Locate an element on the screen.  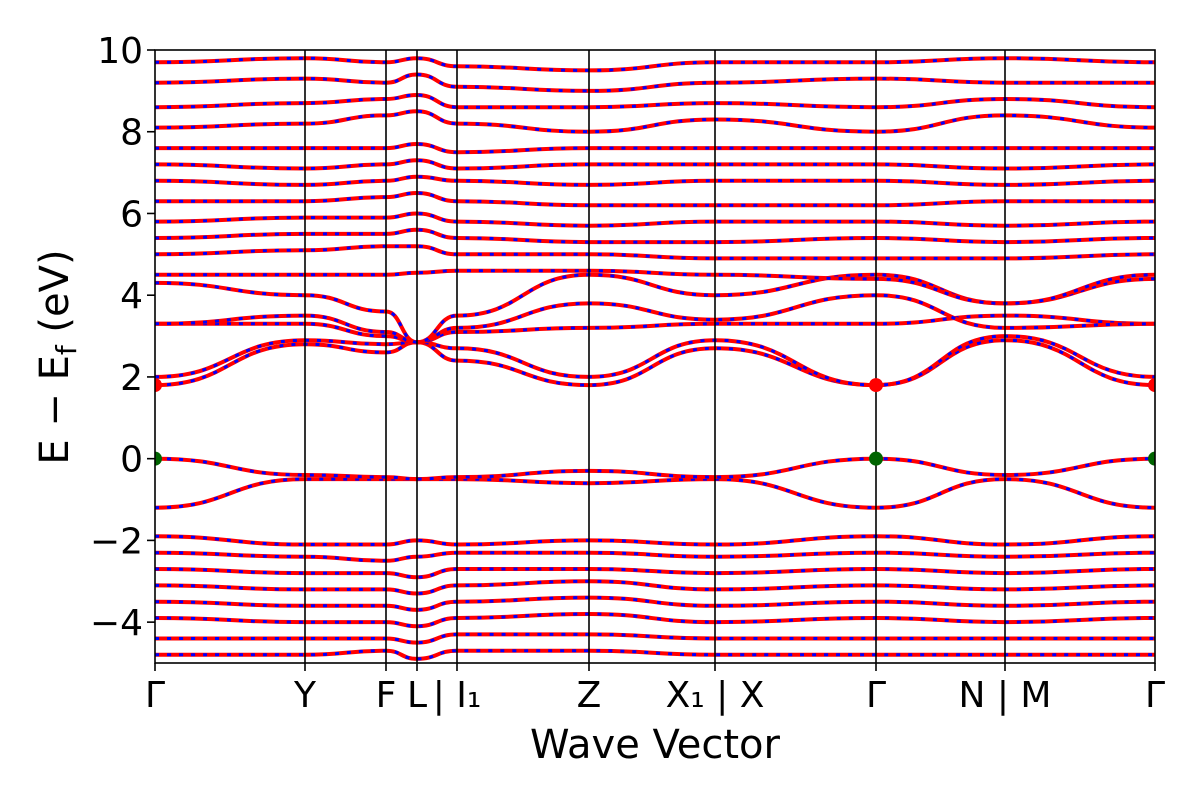
y-tick-label: 8 is located at coordinates (131, 133).